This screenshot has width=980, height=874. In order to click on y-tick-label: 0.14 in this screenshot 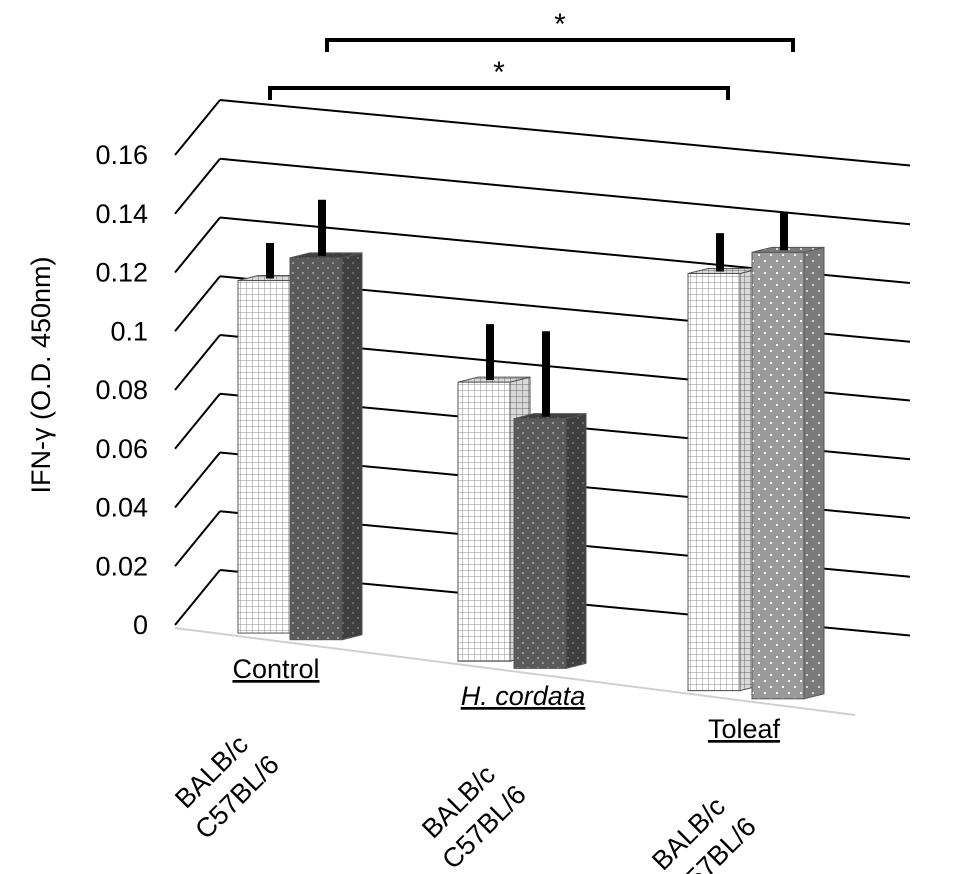, I will do `click(121, 214)`.